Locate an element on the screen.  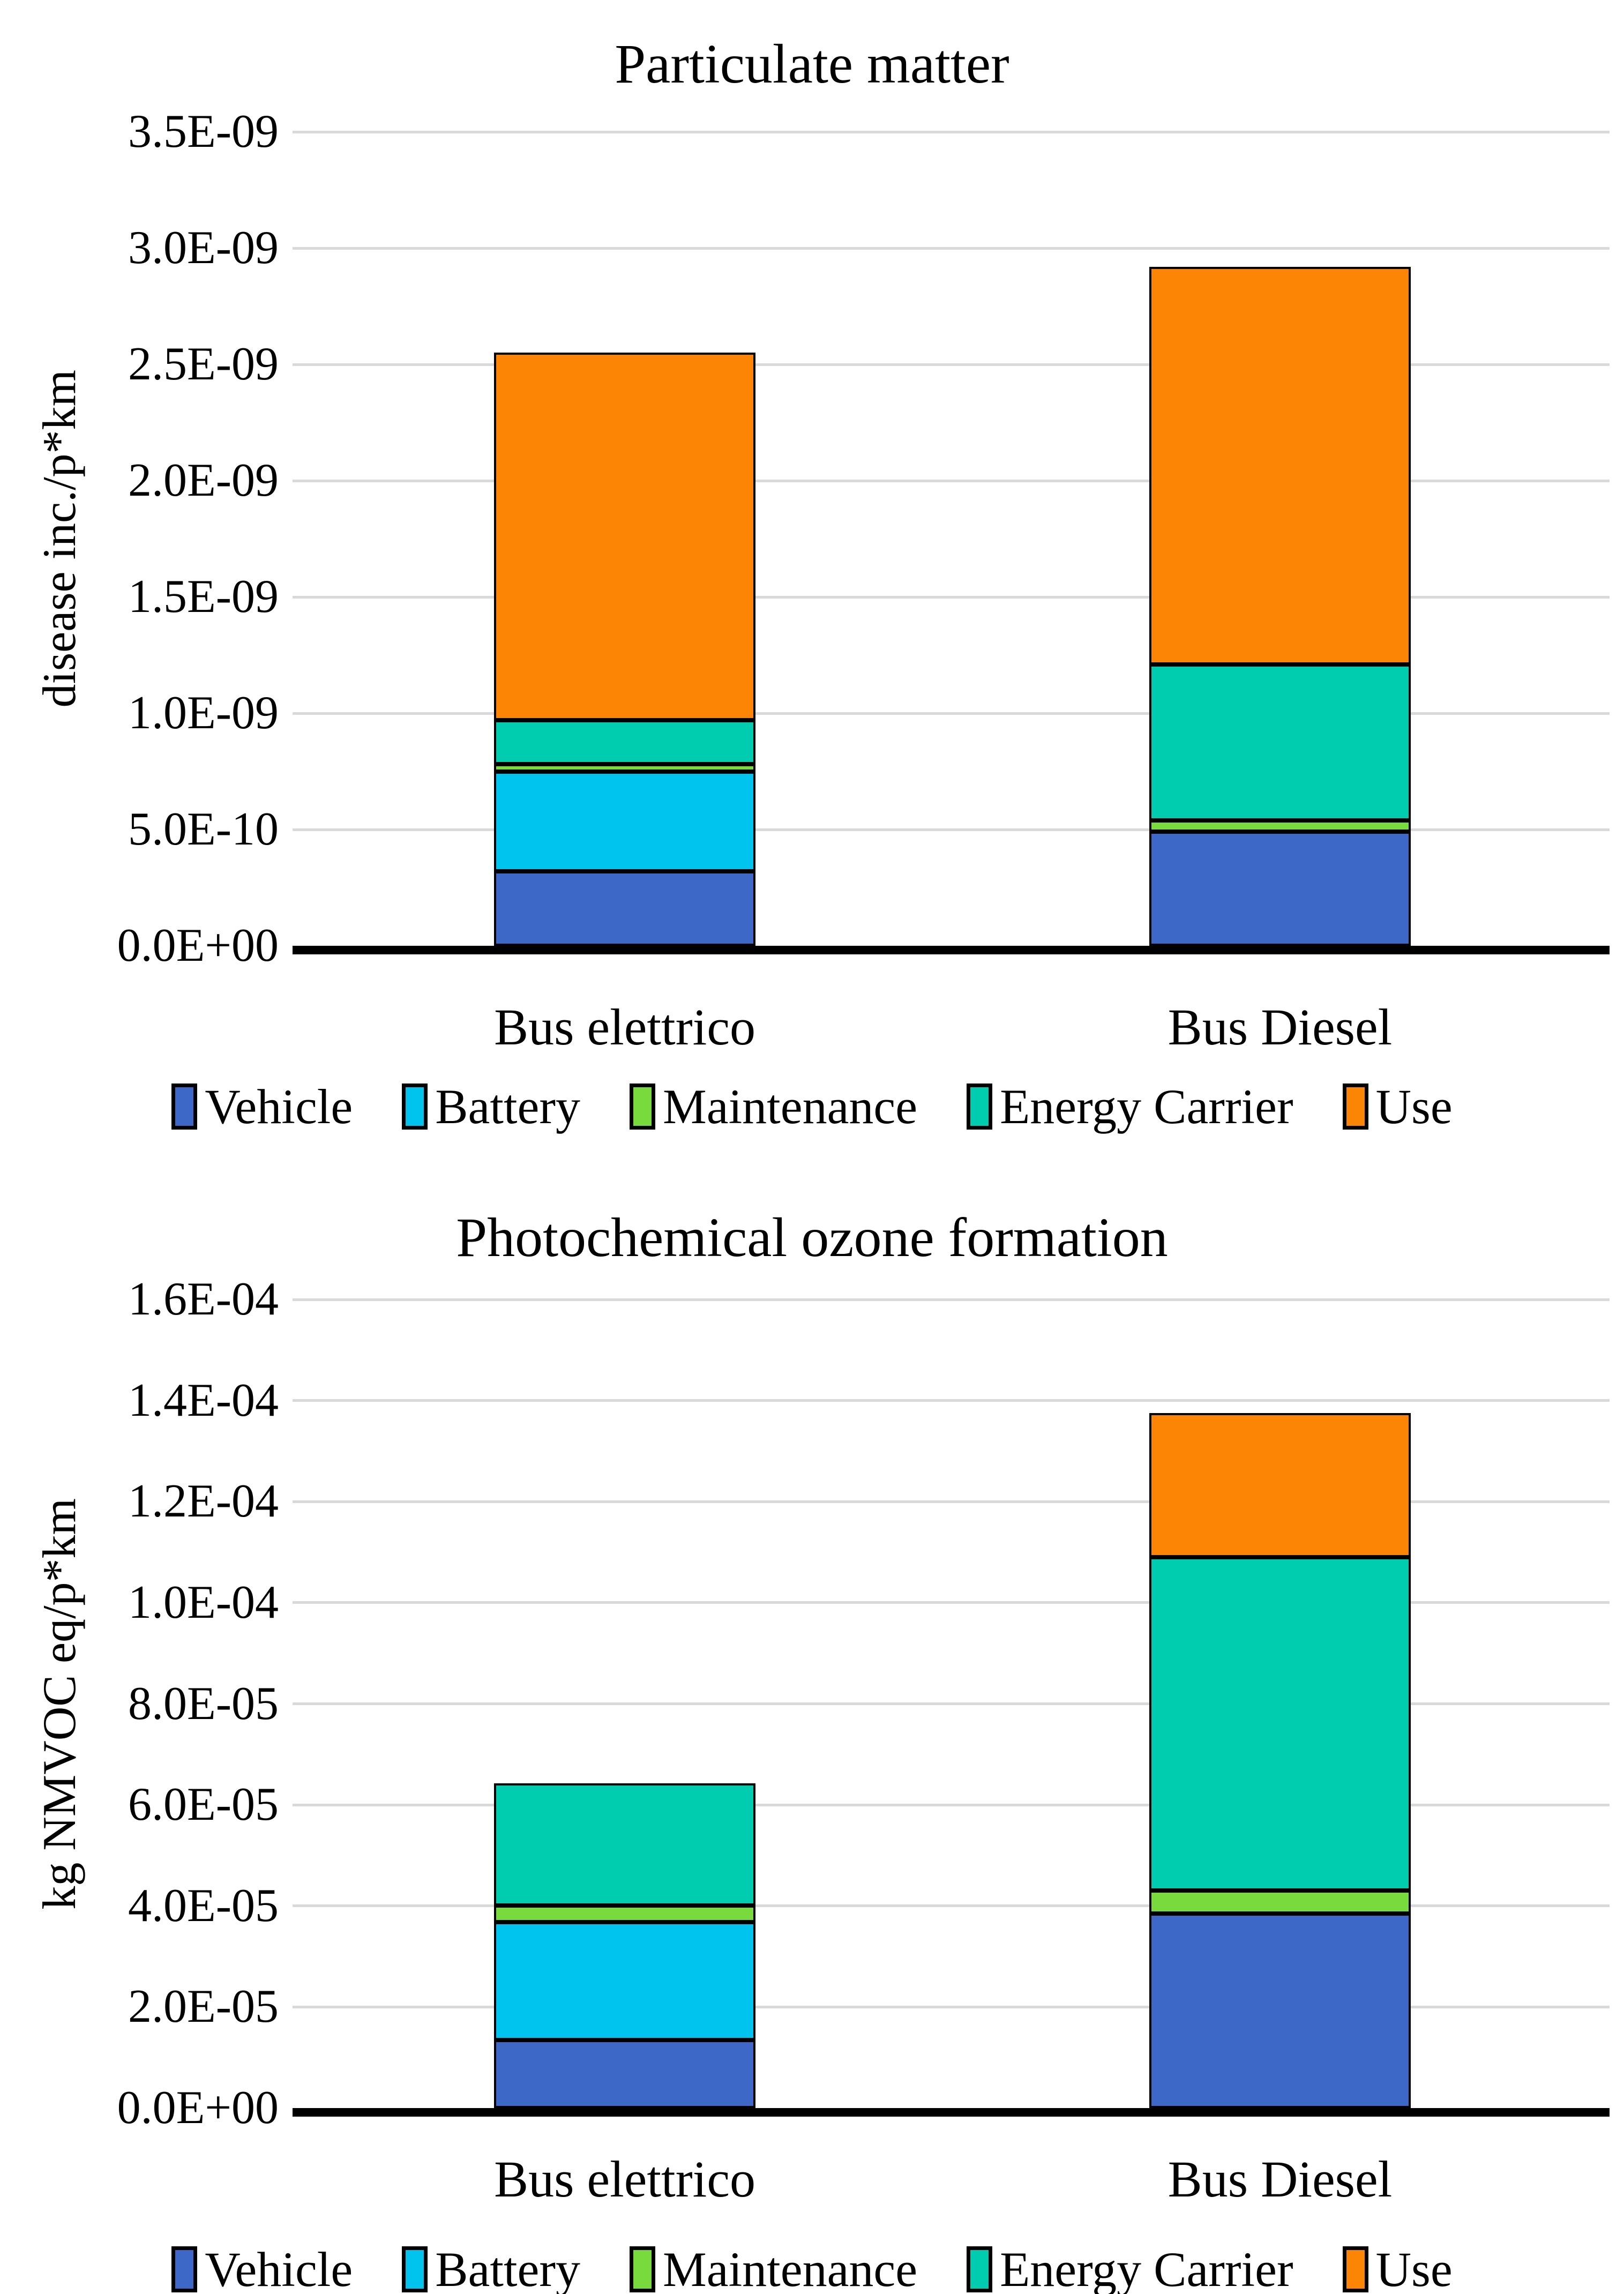
y-tick-label: 1.0E-09 is located at coordinates (203, 713).